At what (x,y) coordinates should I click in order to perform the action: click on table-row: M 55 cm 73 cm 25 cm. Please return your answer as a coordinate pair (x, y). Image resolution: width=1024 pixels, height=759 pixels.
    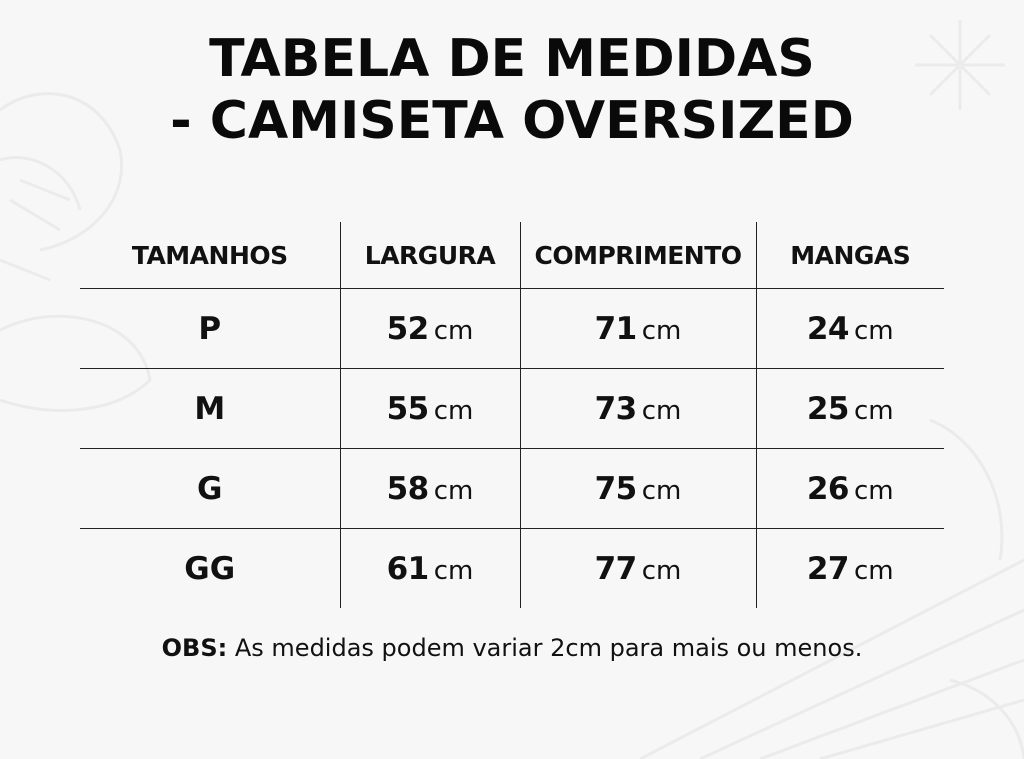
    Looking at the image, I should click on (512, 408).